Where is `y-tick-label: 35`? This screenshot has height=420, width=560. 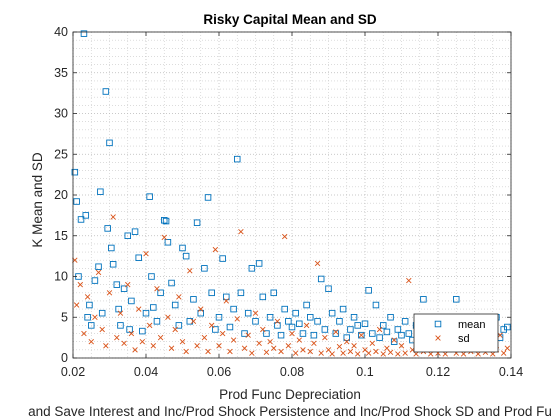
y-tick-label: 35 is located at coordinates (61, 73).